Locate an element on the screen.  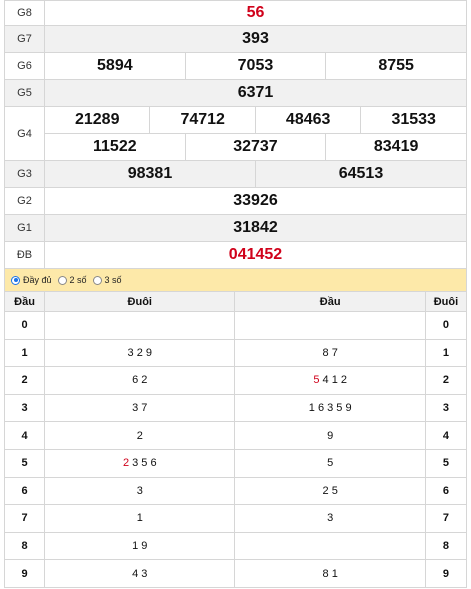
loto-tail-digit: 0 is located at coordinates (446, 325).